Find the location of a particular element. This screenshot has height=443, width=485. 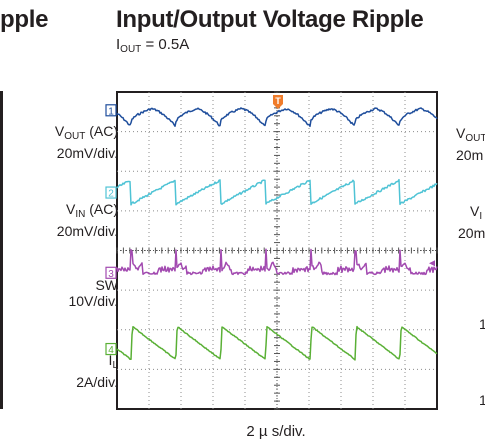

ch4-name: I is located at coordinates (110, 360).